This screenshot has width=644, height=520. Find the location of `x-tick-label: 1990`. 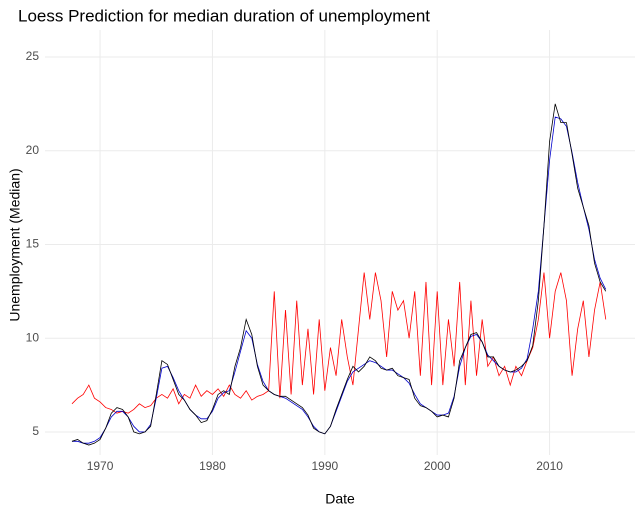

x-tick-label: 1990 is located at coordinates (324, 466).